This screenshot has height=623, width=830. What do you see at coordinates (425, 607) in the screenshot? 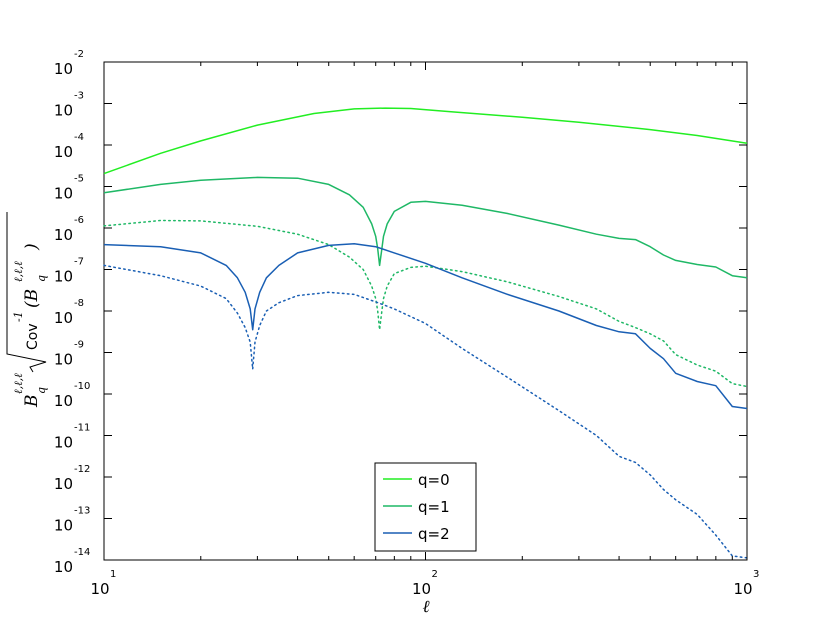
I see `x-axis-label: ℓ` at bounding box center [425, 607].